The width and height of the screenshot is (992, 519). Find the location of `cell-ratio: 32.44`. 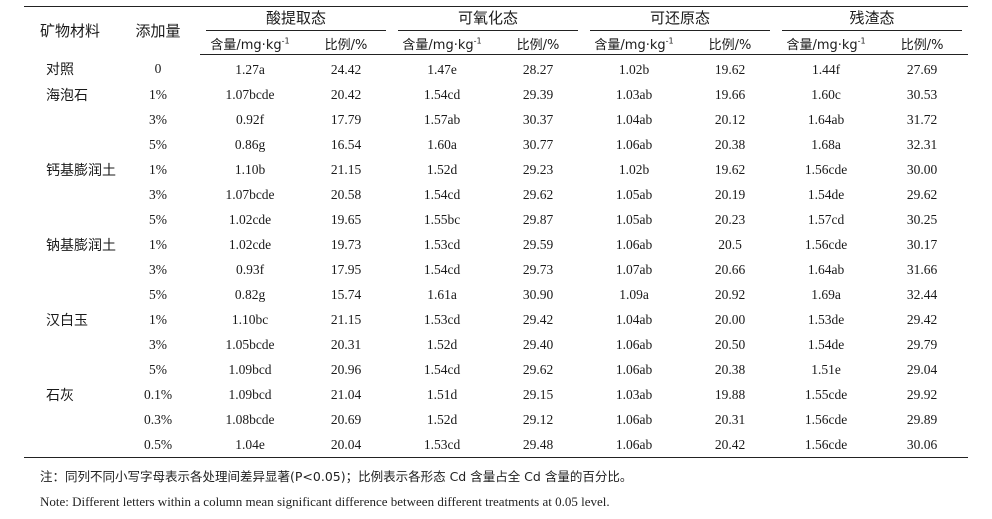

cell-ratio: 32.44 is located at coordinates (922, 294).